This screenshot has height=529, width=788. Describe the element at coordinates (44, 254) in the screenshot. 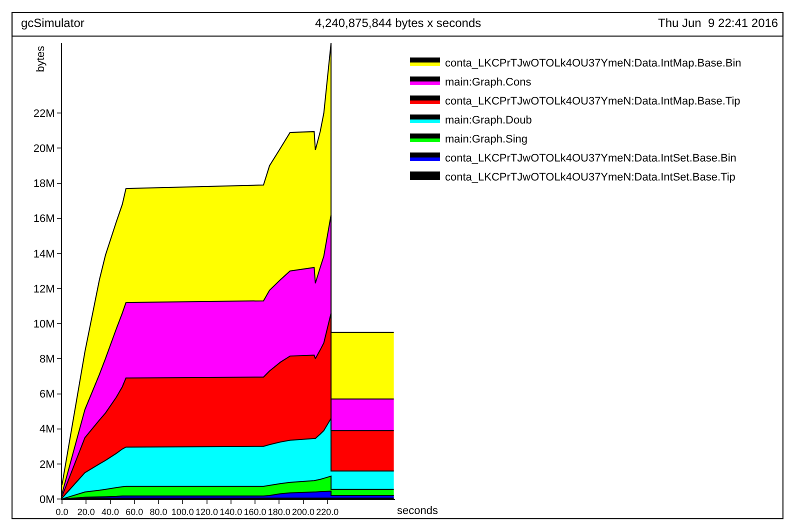

I see `y-tick-label: 14M` at that location.